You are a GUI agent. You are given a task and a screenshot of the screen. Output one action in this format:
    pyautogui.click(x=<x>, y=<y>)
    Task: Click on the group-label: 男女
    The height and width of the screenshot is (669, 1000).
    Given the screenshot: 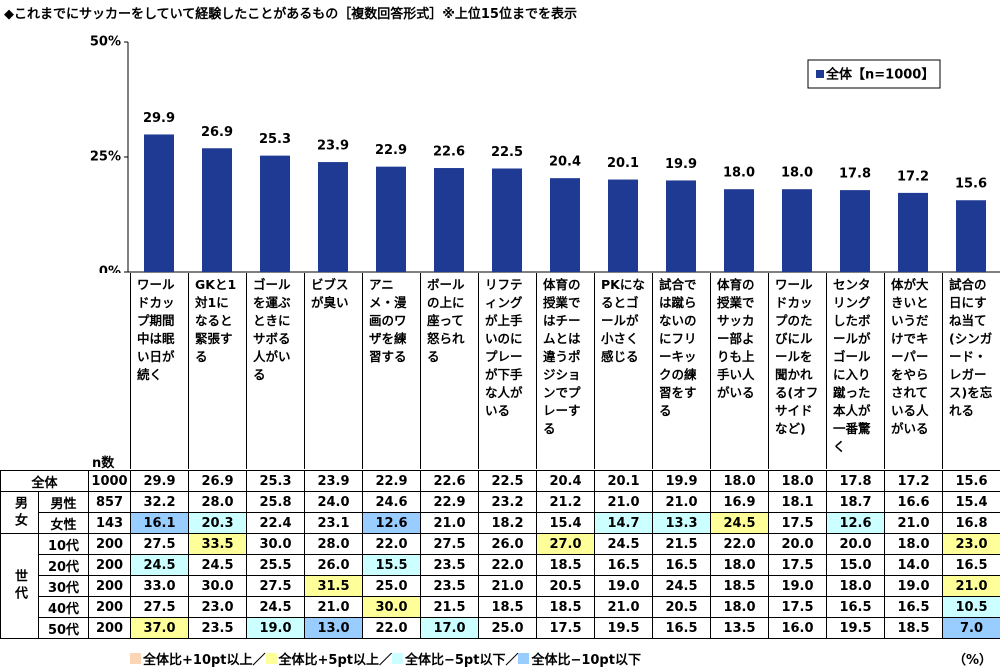 What is the action you would take?
    pyautogui.click(x=19, y=512)
    